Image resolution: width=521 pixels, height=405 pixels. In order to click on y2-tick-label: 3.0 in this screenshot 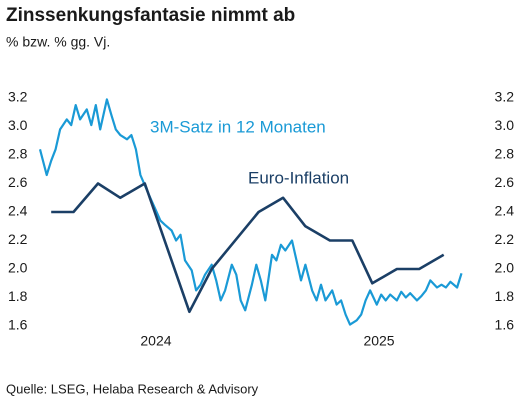, I will do `click(505, 125)`.